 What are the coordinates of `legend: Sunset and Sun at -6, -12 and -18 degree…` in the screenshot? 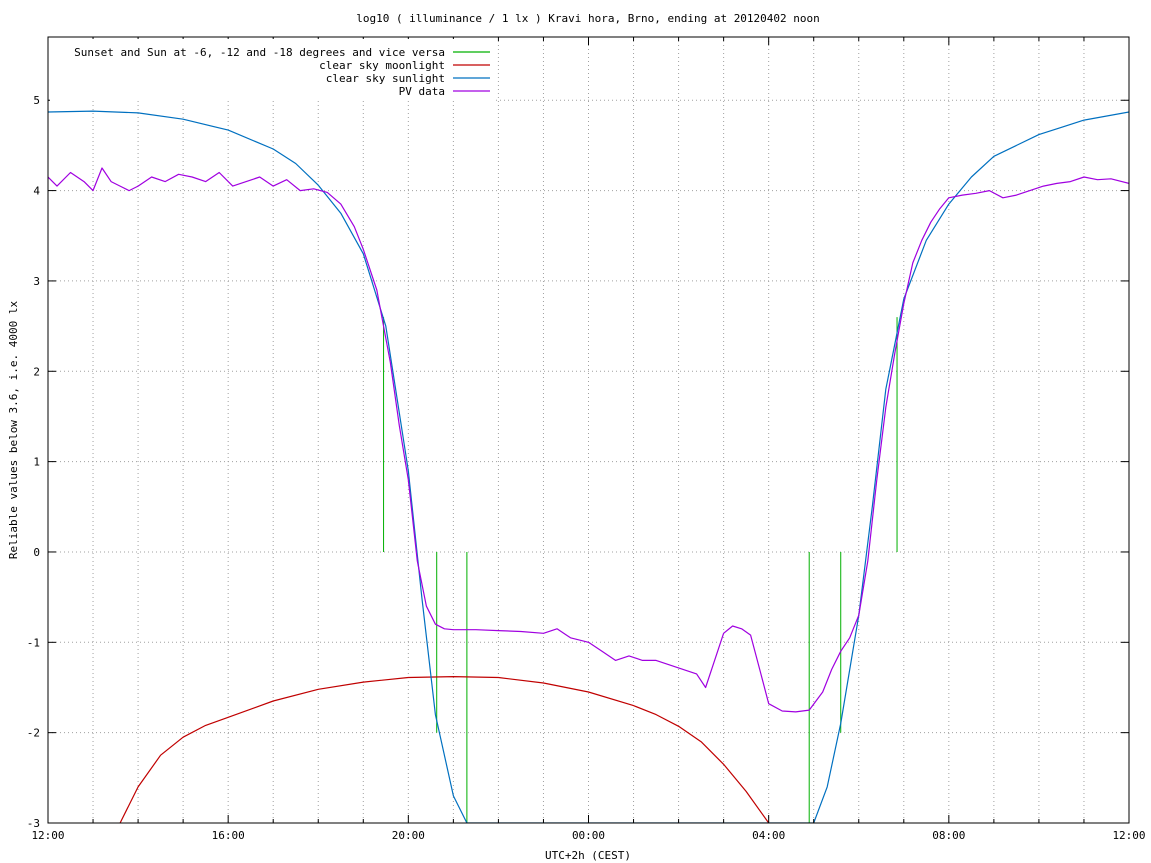 It's located at (272, 70).